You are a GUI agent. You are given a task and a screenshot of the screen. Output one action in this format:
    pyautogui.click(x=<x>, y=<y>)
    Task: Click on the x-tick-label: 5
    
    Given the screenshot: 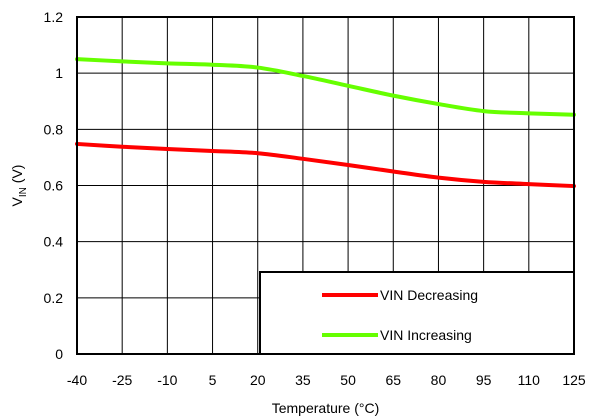 What is the action you would take?
    pyautogui.click(x=213, y=380)
    